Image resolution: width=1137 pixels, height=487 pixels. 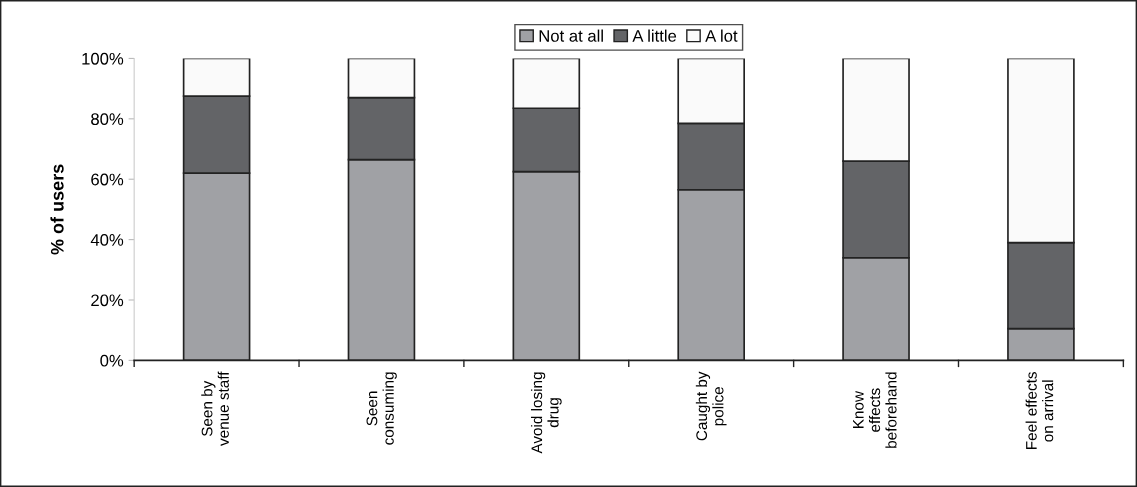 I want to click on x-tick-label: Seen by venue staff, so click(x=215, y=408).